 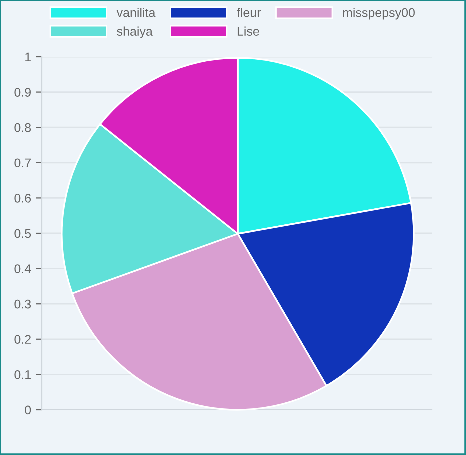 I want to click on text: 1, so click(x=28, y=57).